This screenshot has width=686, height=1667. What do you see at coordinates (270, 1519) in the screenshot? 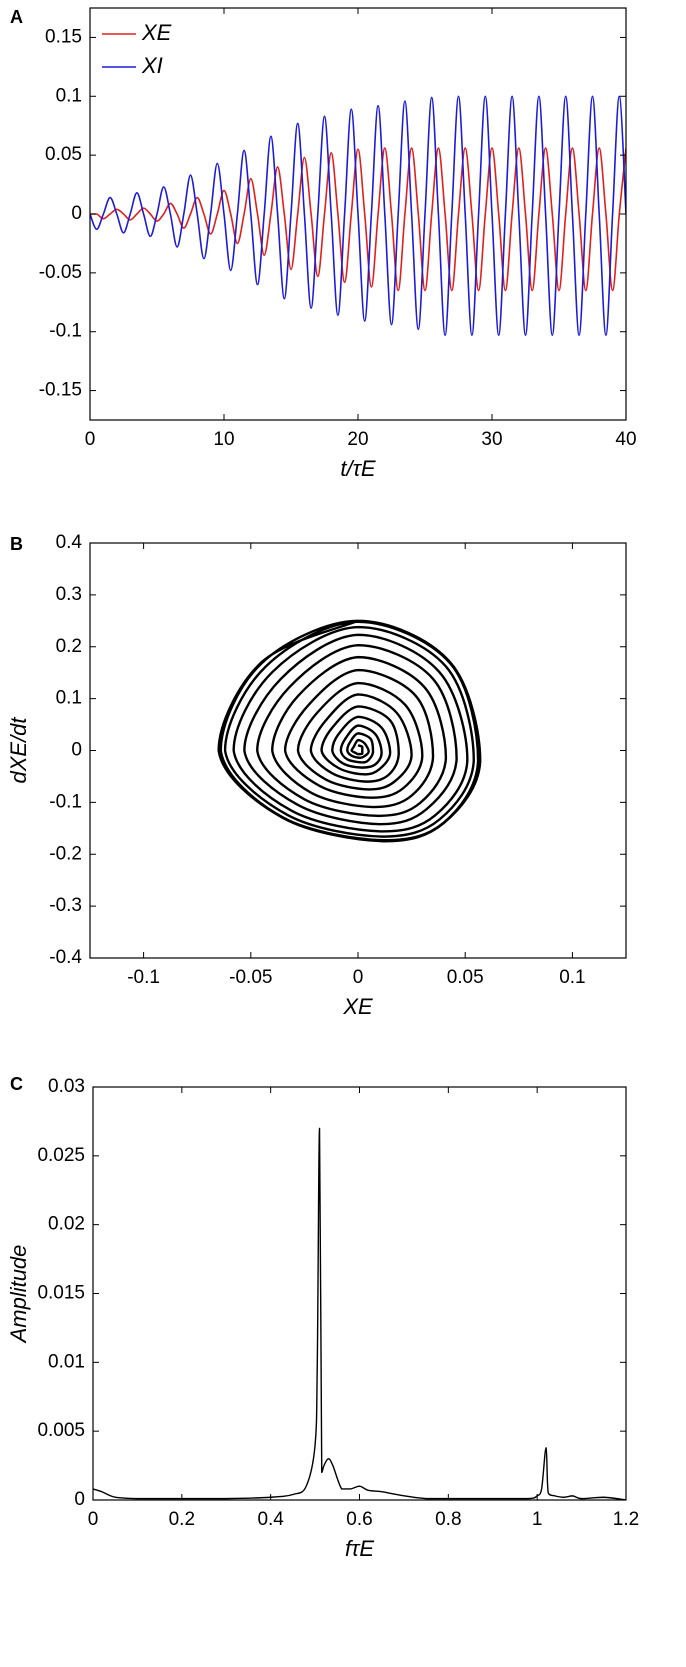
I see `x-tick-label: 0.4` at bounding box center [270, 1519].